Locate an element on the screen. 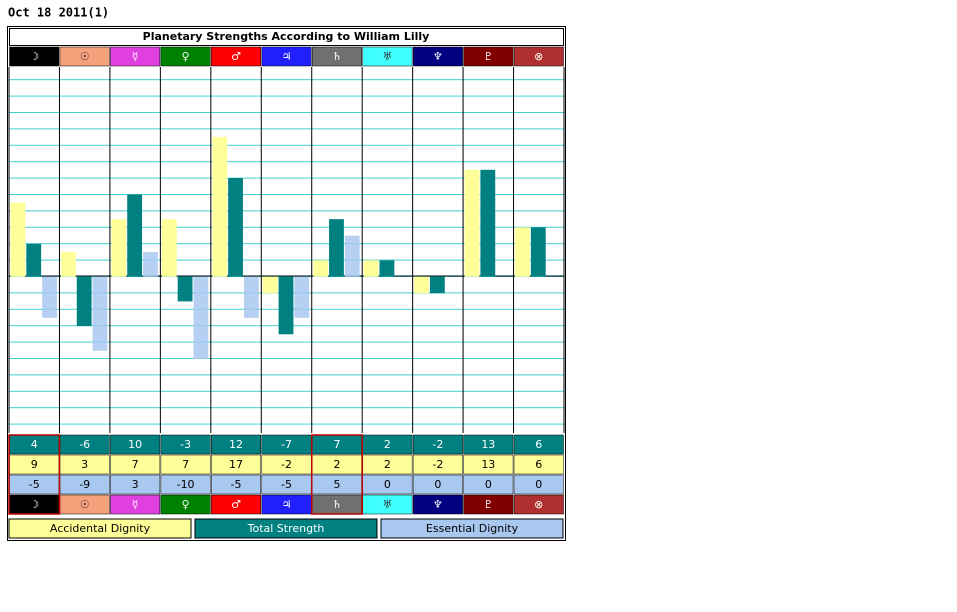 The image size is (957, 612). planet-symbol-bottom: ♇ is located at coordinates (488, 504).